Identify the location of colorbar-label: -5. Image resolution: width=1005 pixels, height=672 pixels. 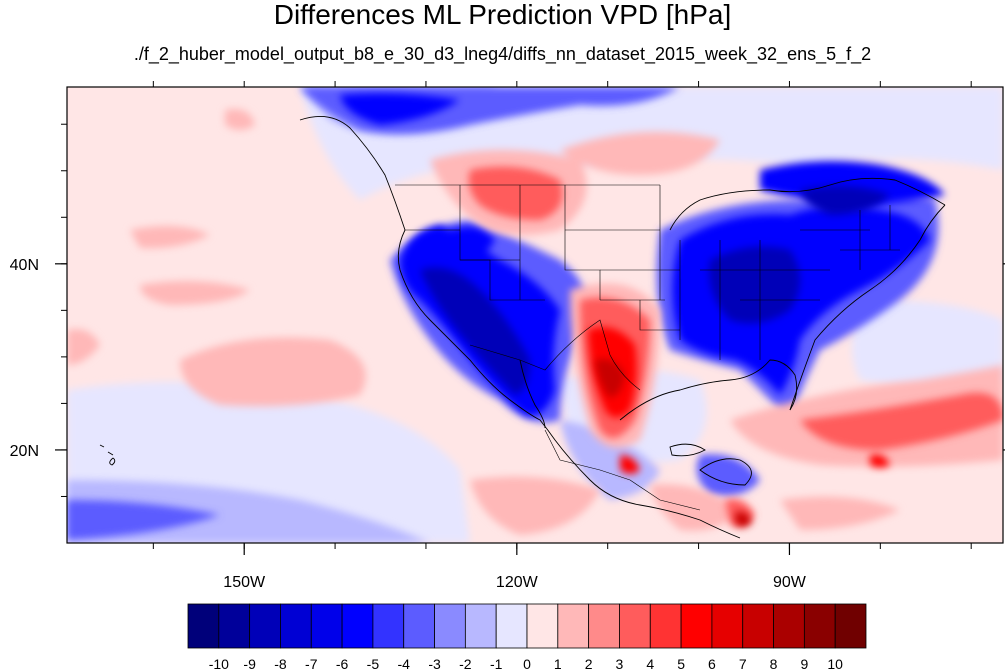
(373, 664).